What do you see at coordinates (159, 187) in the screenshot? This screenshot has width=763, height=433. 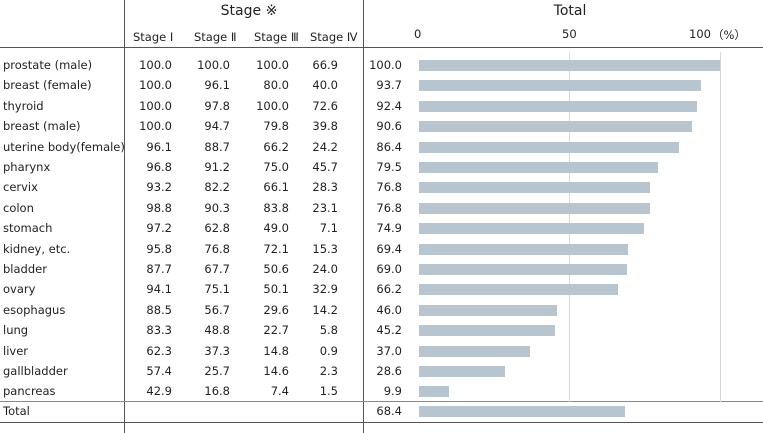 I see `row-s1-value: 93.2` at bounding box center [159, 187].